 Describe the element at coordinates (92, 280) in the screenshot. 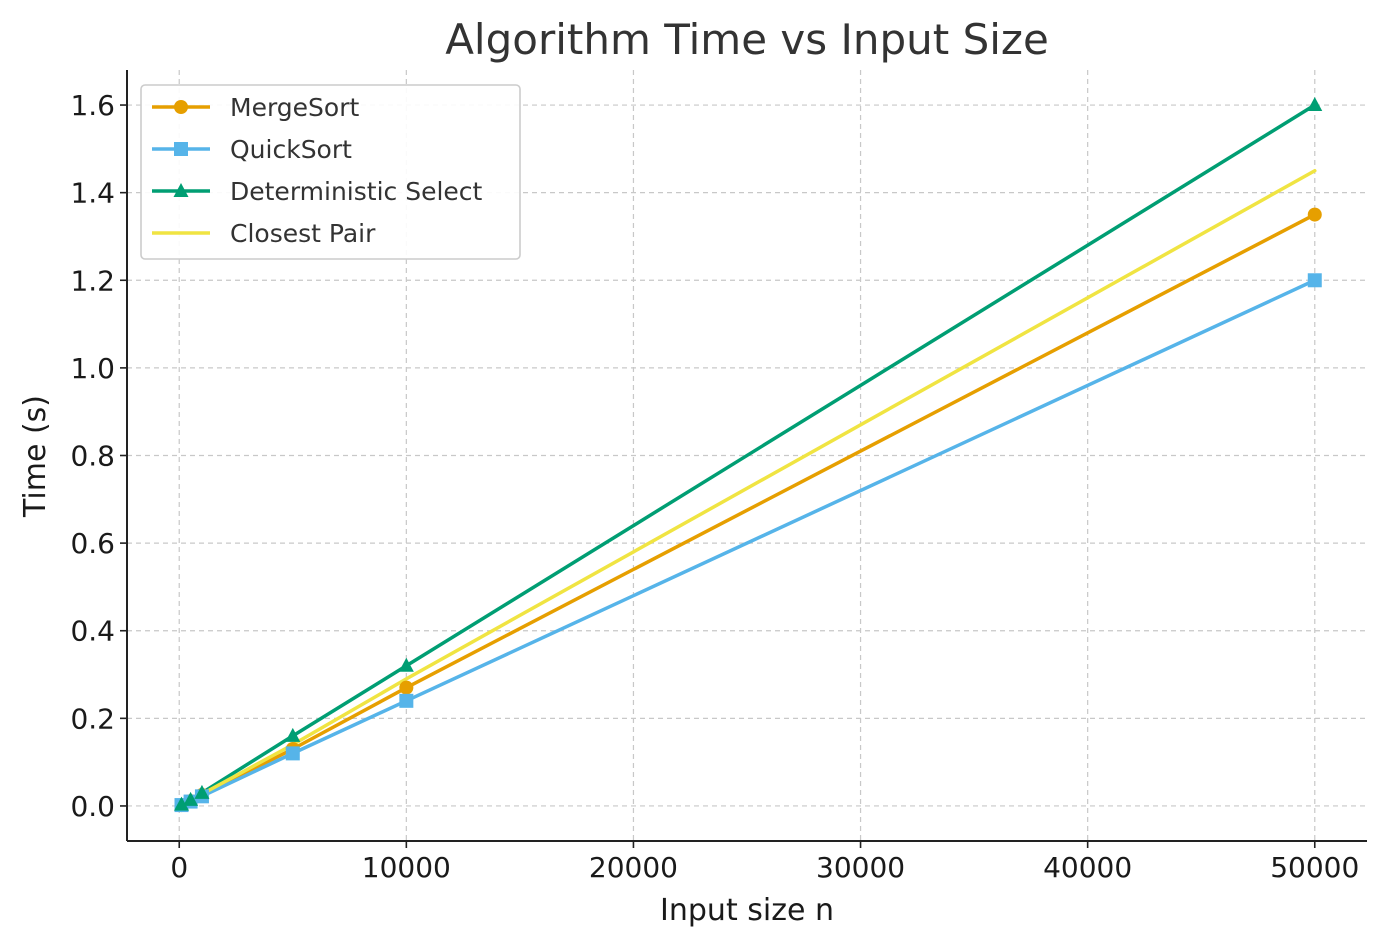

I see `y-tick-label: 1.2` at that location.